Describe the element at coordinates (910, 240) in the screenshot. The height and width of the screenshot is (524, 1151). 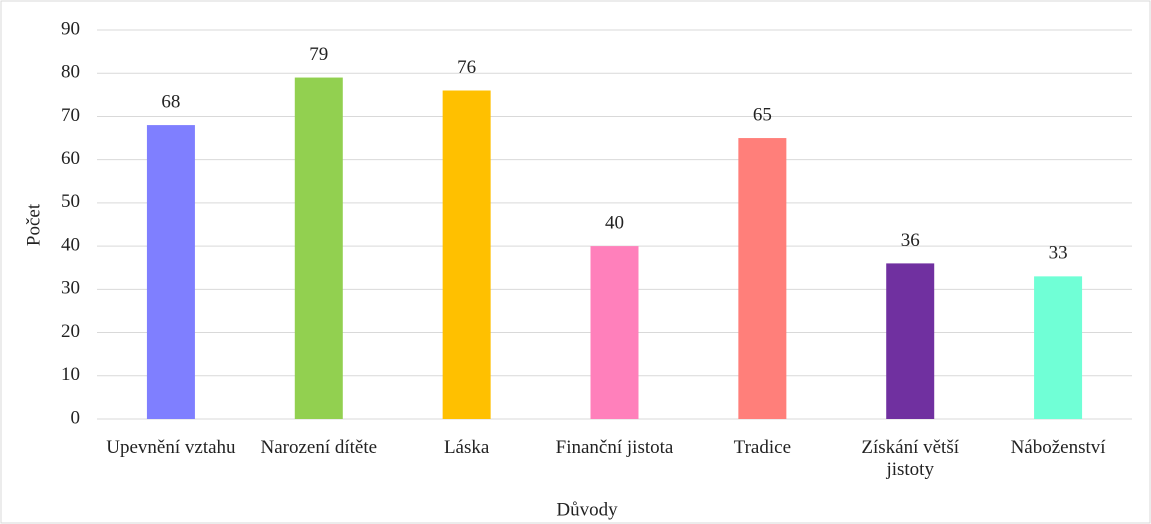
I see `data-label: 36` at that location.